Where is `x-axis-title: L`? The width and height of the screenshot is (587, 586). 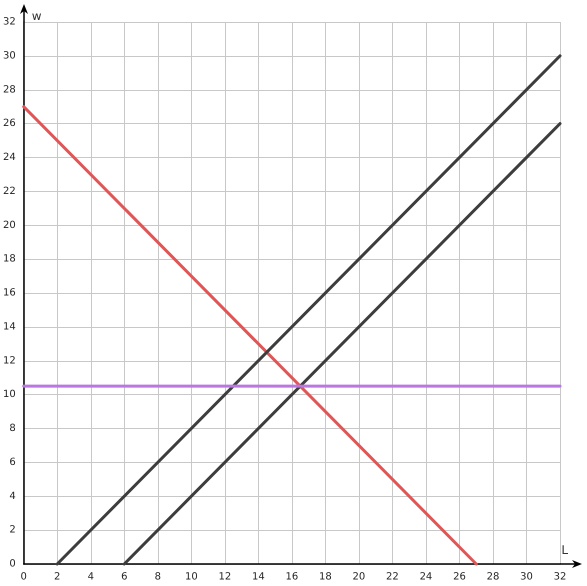 x-axis-title: L is located at coordinates (564, 550).